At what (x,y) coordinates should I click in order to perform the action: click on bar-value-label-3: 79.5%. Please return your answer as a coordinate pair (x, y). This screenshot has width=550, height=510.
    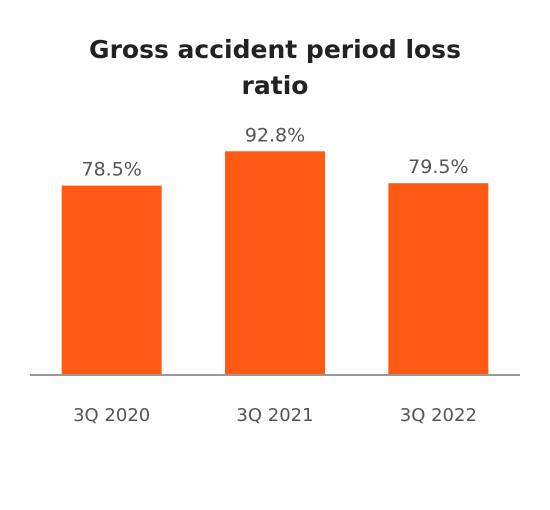
    Looking at the image, I should click on (438, 167).